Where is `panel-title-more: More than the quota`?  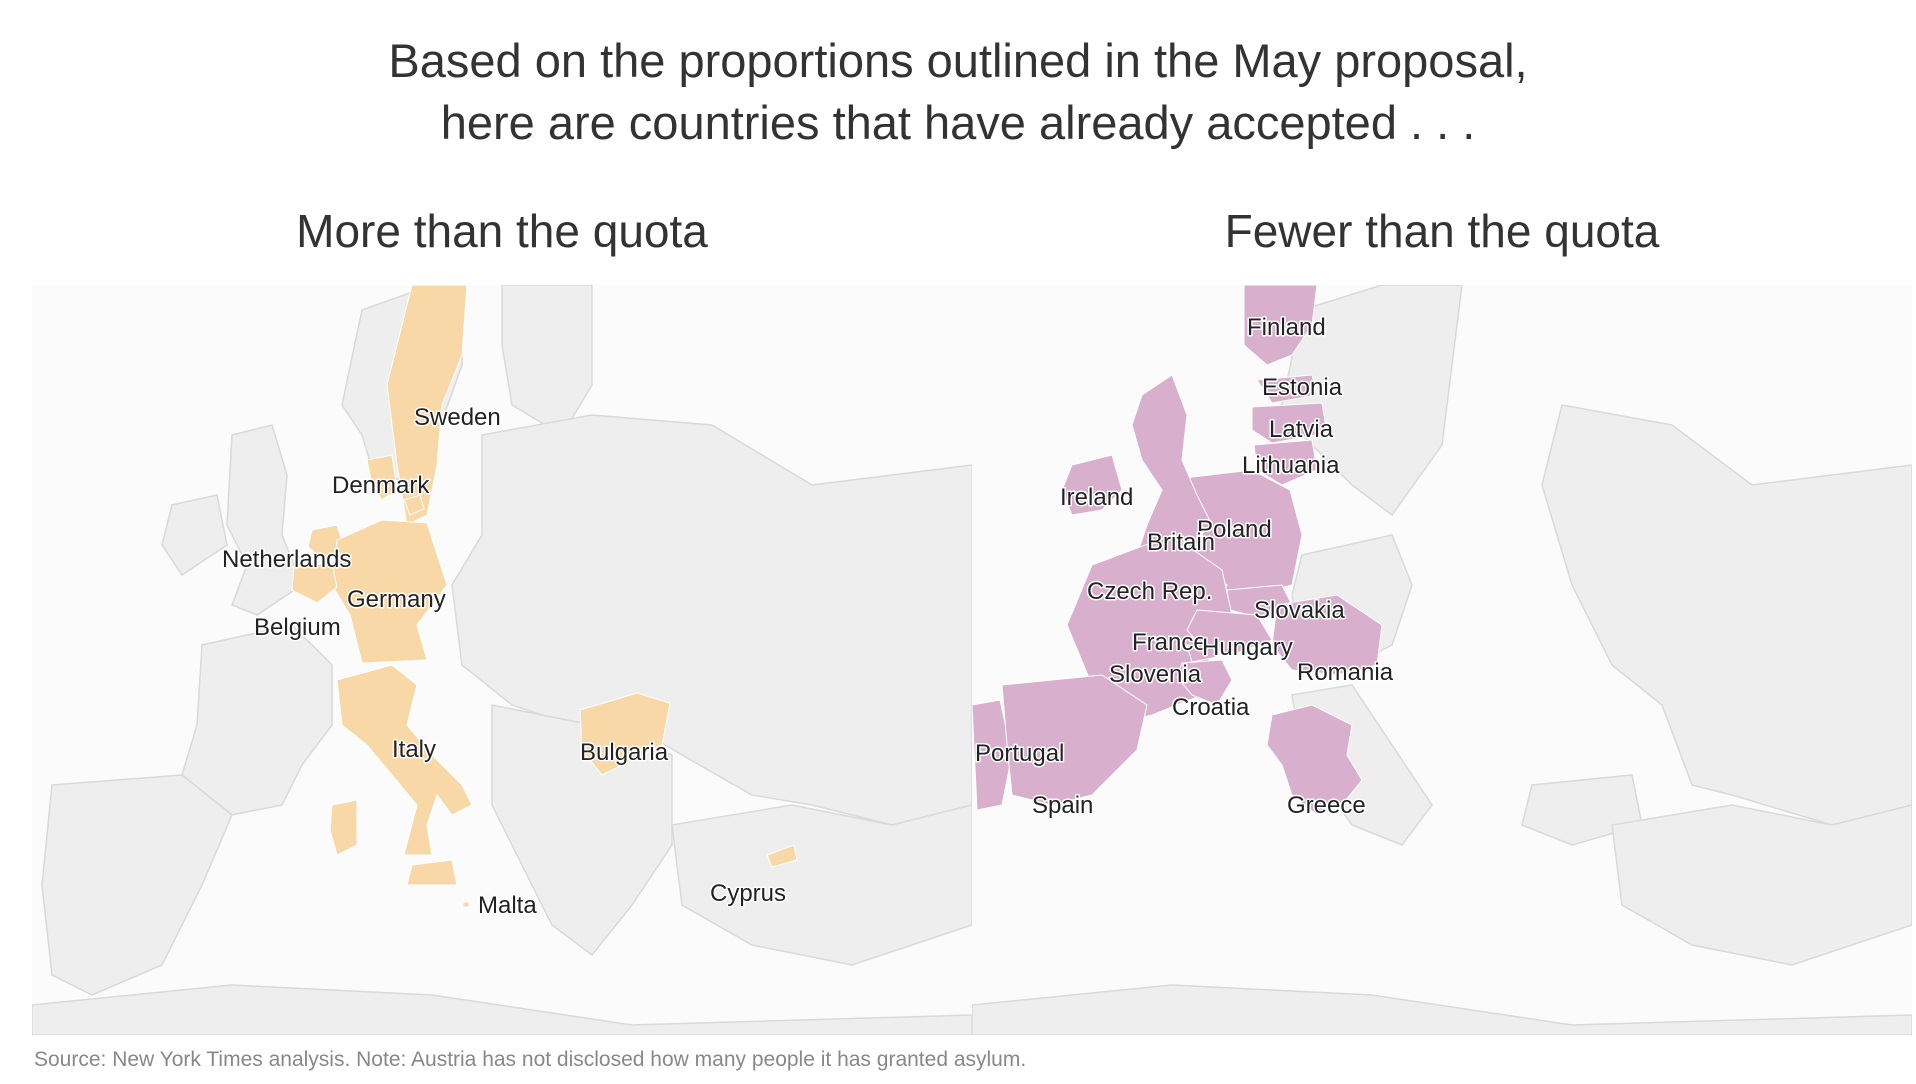 panel-title-more: More than the quota is located at coordinates (502, 231).